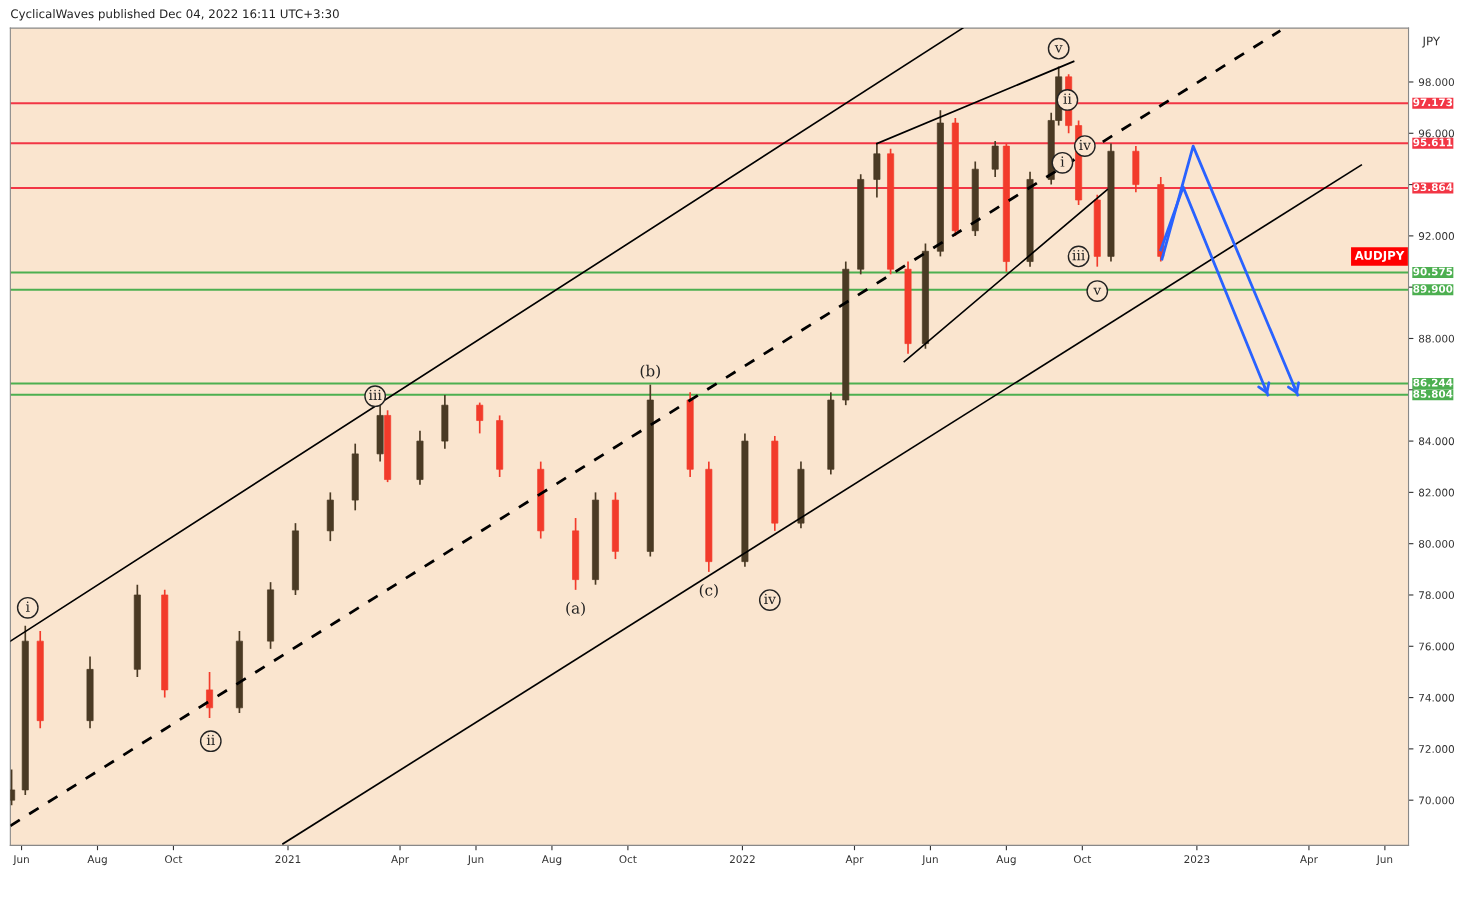 The width and height of the screenshot is (1478, 907). I want to click on y-tick-label: 98.000, so click(1436, 82).